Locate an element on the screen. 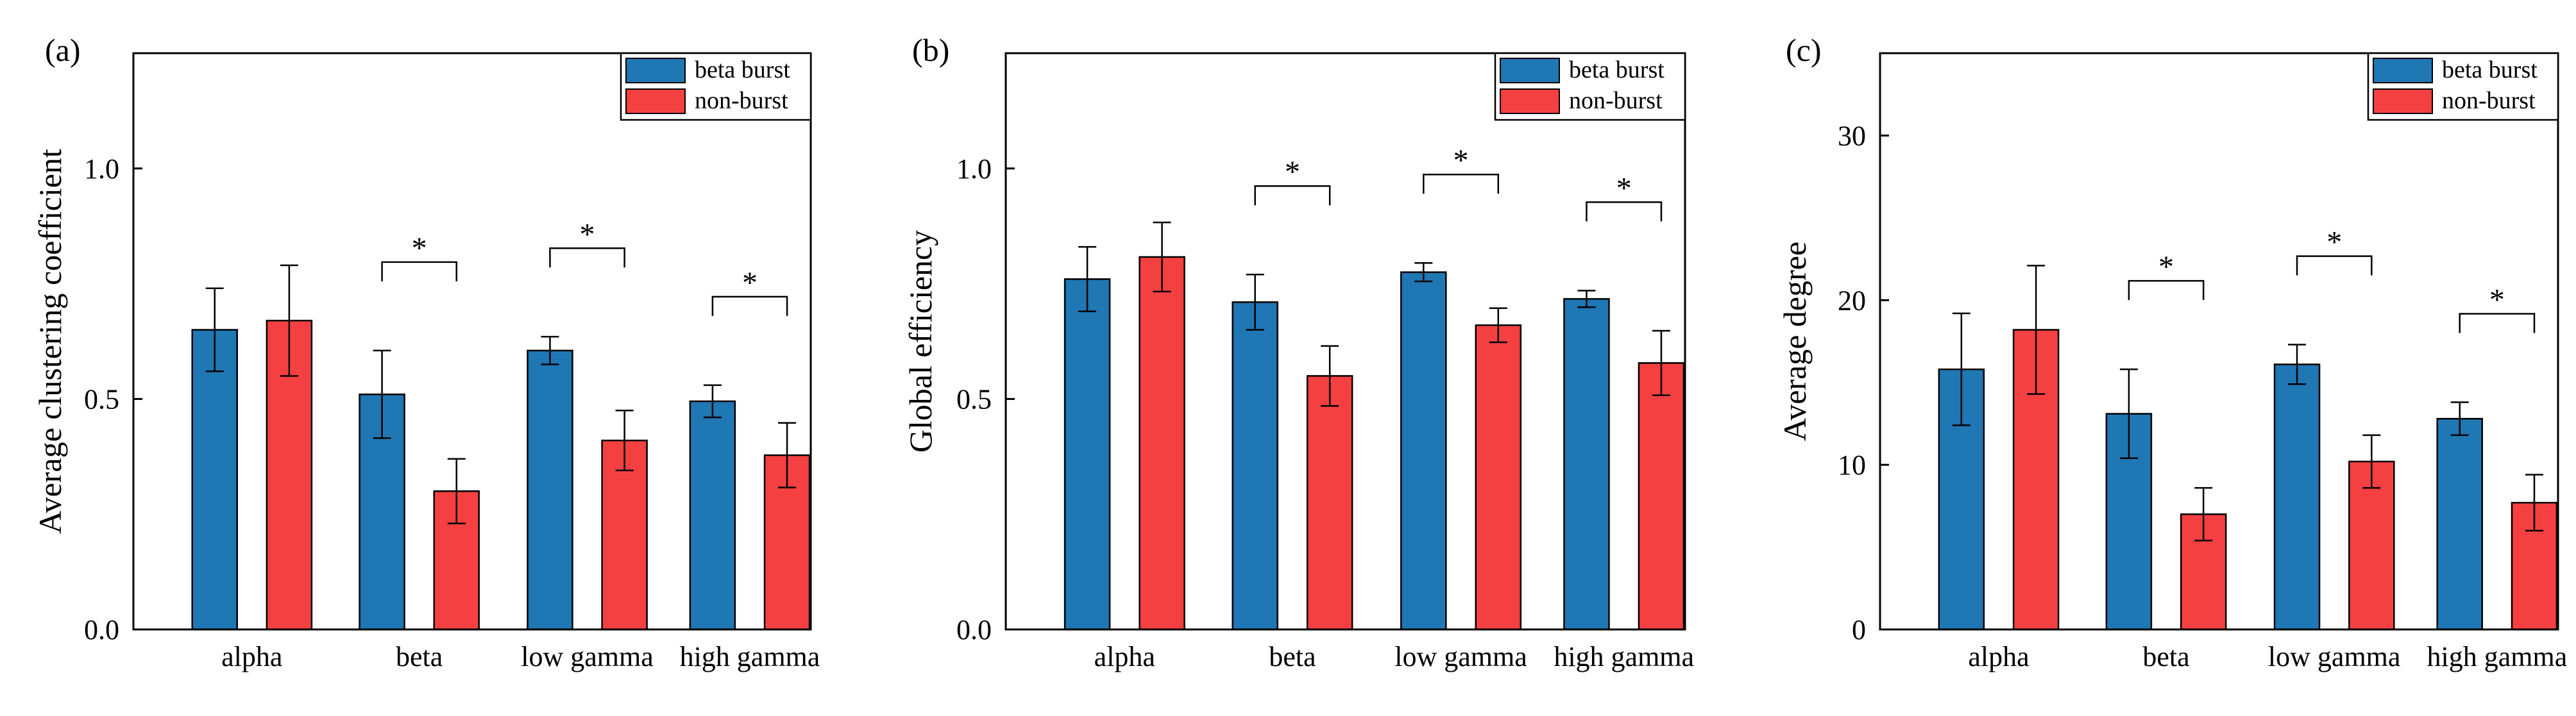 The height and width of the screenshot is (716, 2576). y-axis-label: Average clustering coefficient is located at coordinates (50, 342).